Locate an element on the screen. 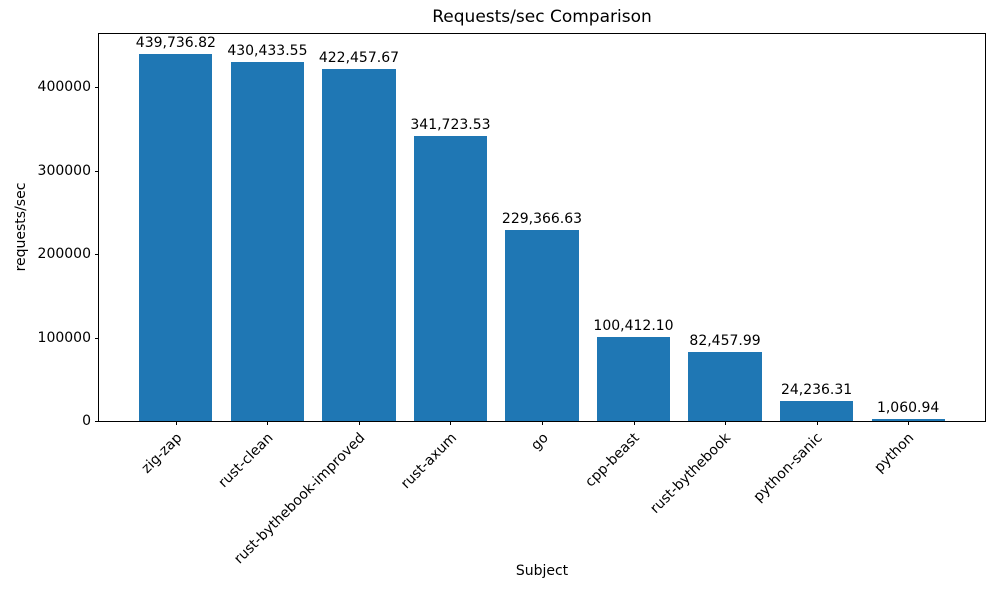  bar-cpp-beast is located at coordinates (633, 379).